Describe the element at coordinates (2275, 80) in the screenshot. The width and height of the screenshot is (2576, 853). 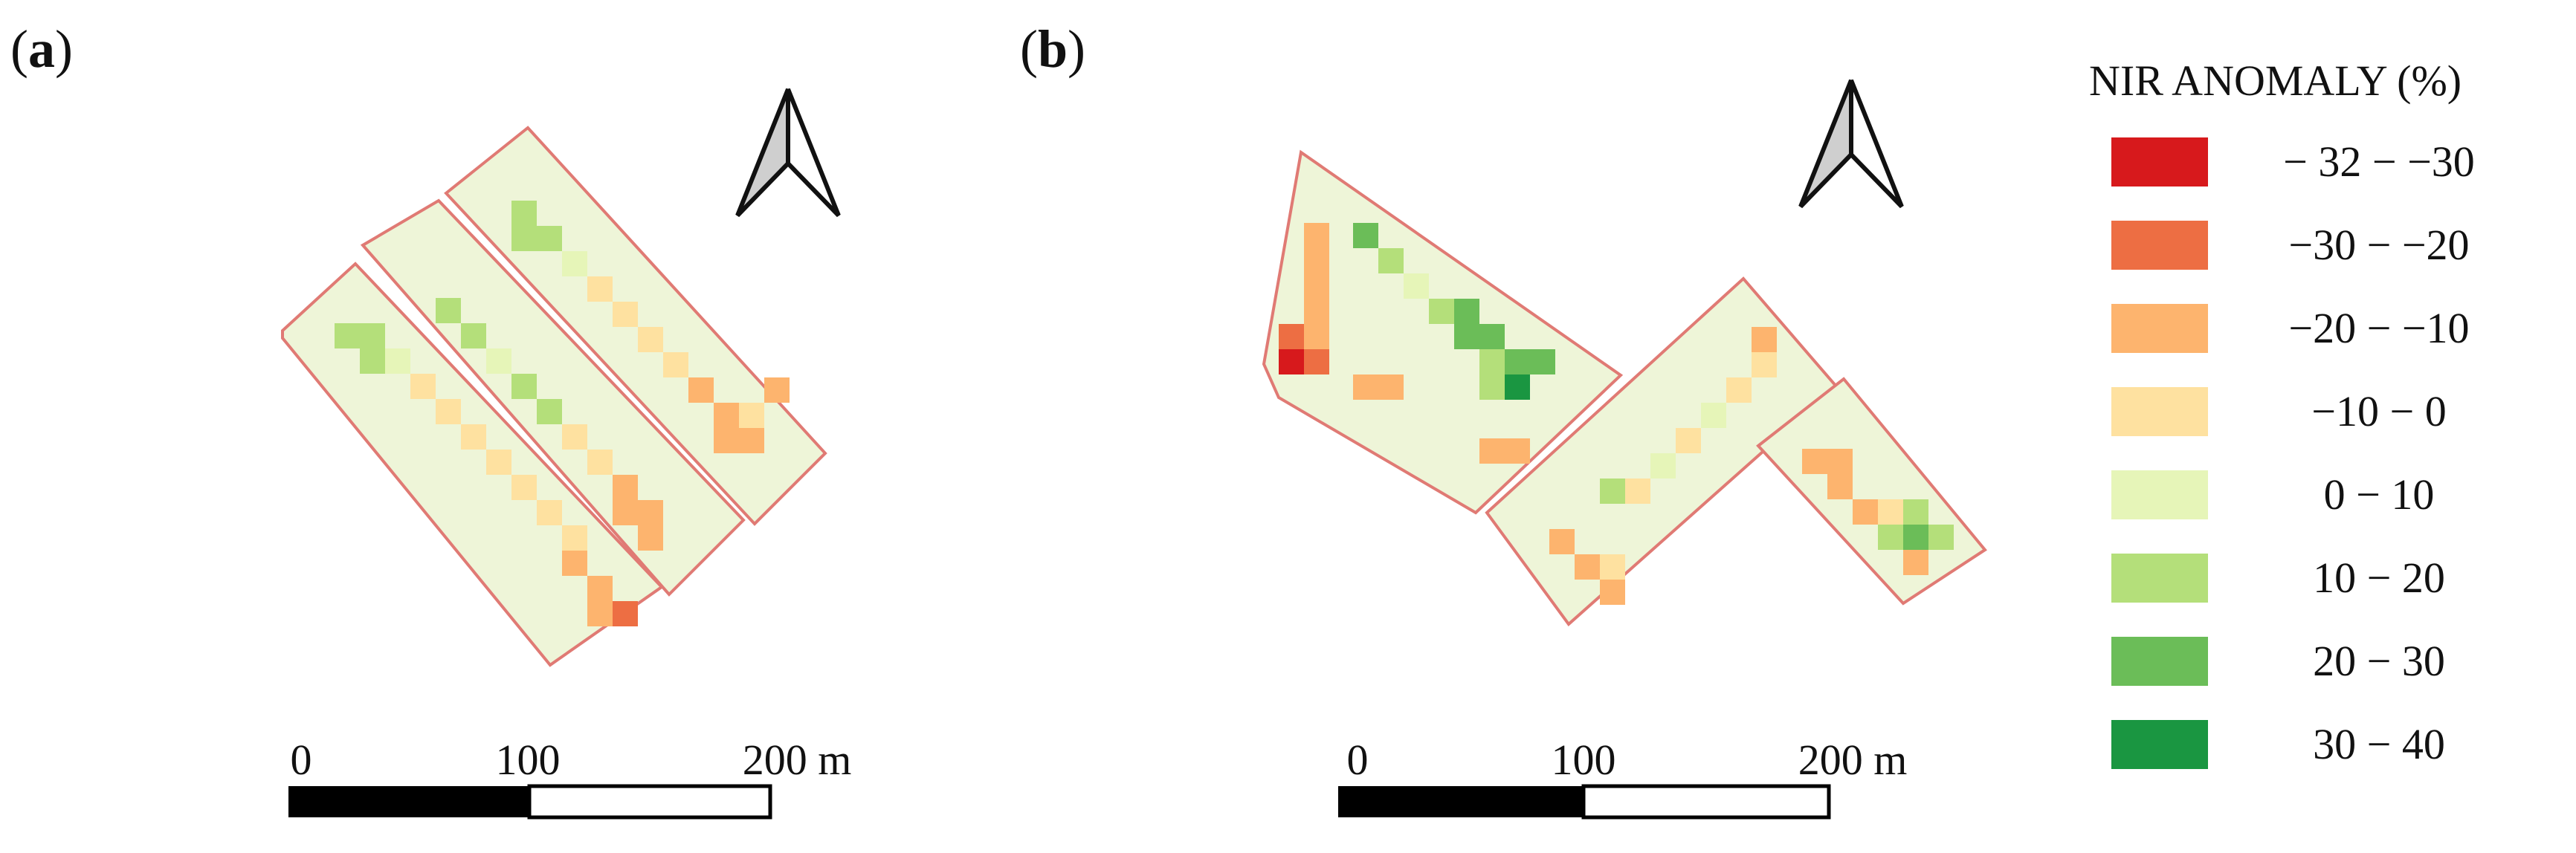
I see `legend-title: NIR ANOMALY (%)` at that location.